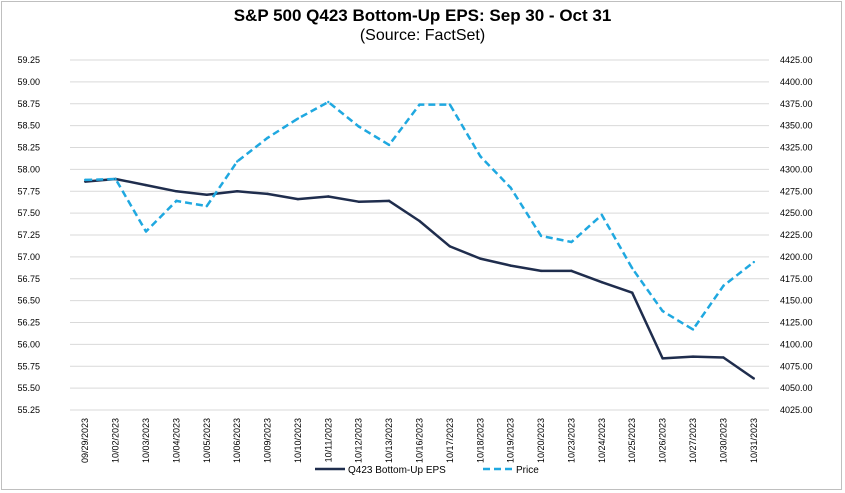 This screenshot has height=493, width=845. Describe the element at coordinates (527, 470) in the screenshot. I see `legend-label: Price` at that location.